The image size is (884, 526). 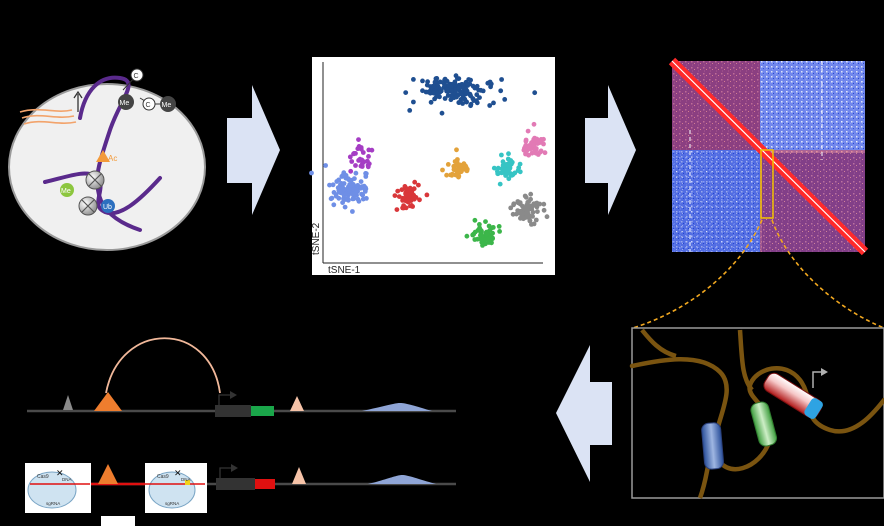 What do you see at coordinates (95, 180) in the screenshot?
I see `nucleosome-cross-icon` at bounding box center [95, 180].